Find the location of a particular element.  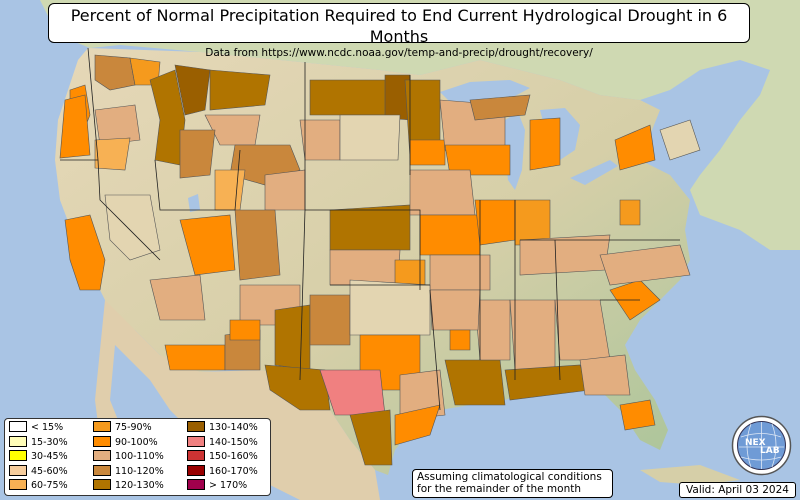

legend-label: > 170% is located at coordinates (228, 485).